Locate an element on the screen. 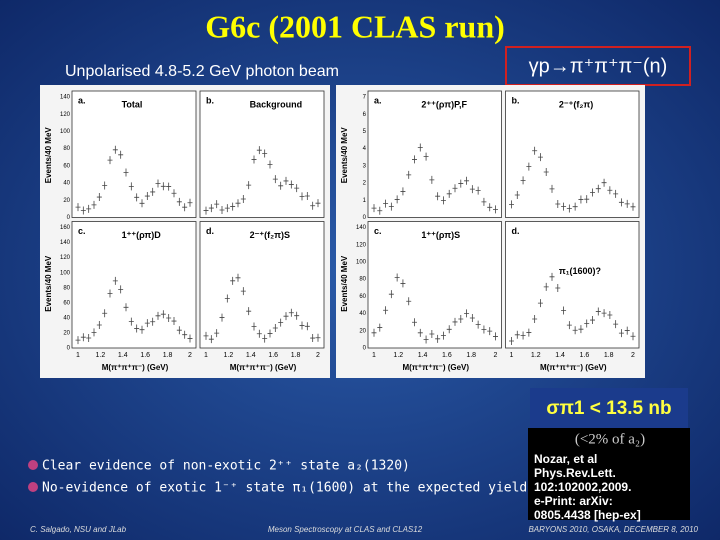 The height and width of the screenshot is (540, 720). subtitle: Unpolarised 4.8-5.2 GeV photon beam is located at coordinates (202, 71).